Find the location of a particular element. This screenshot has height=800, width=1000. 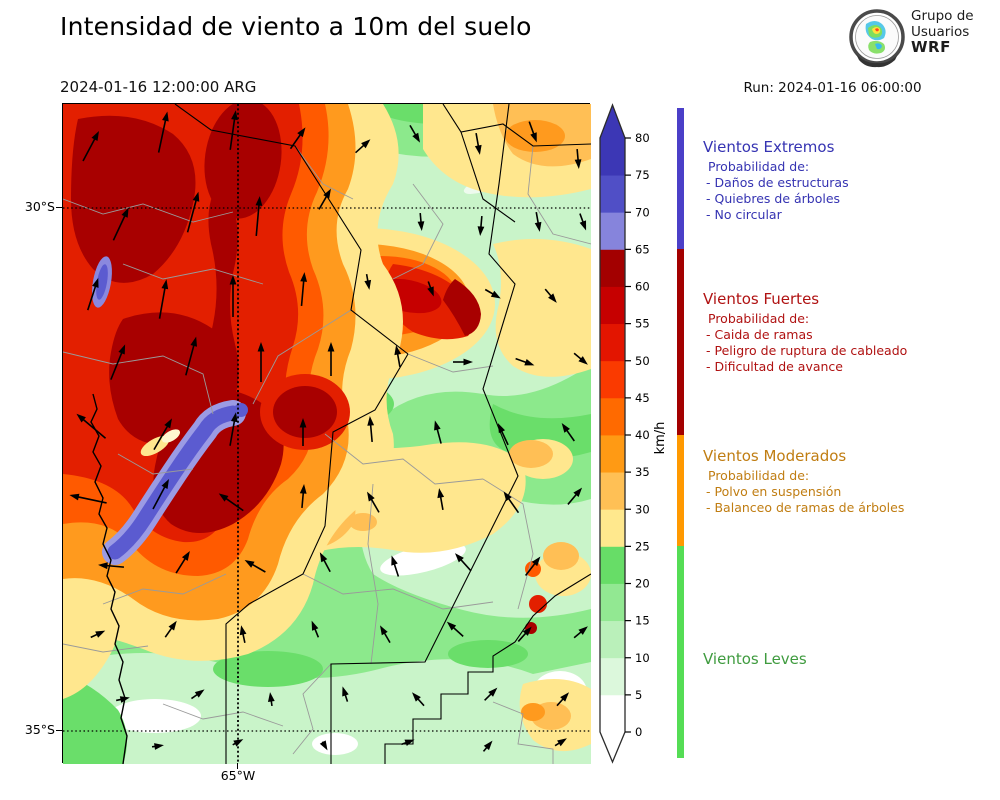

svg-text: 50 is located at coordinates (642, 361).